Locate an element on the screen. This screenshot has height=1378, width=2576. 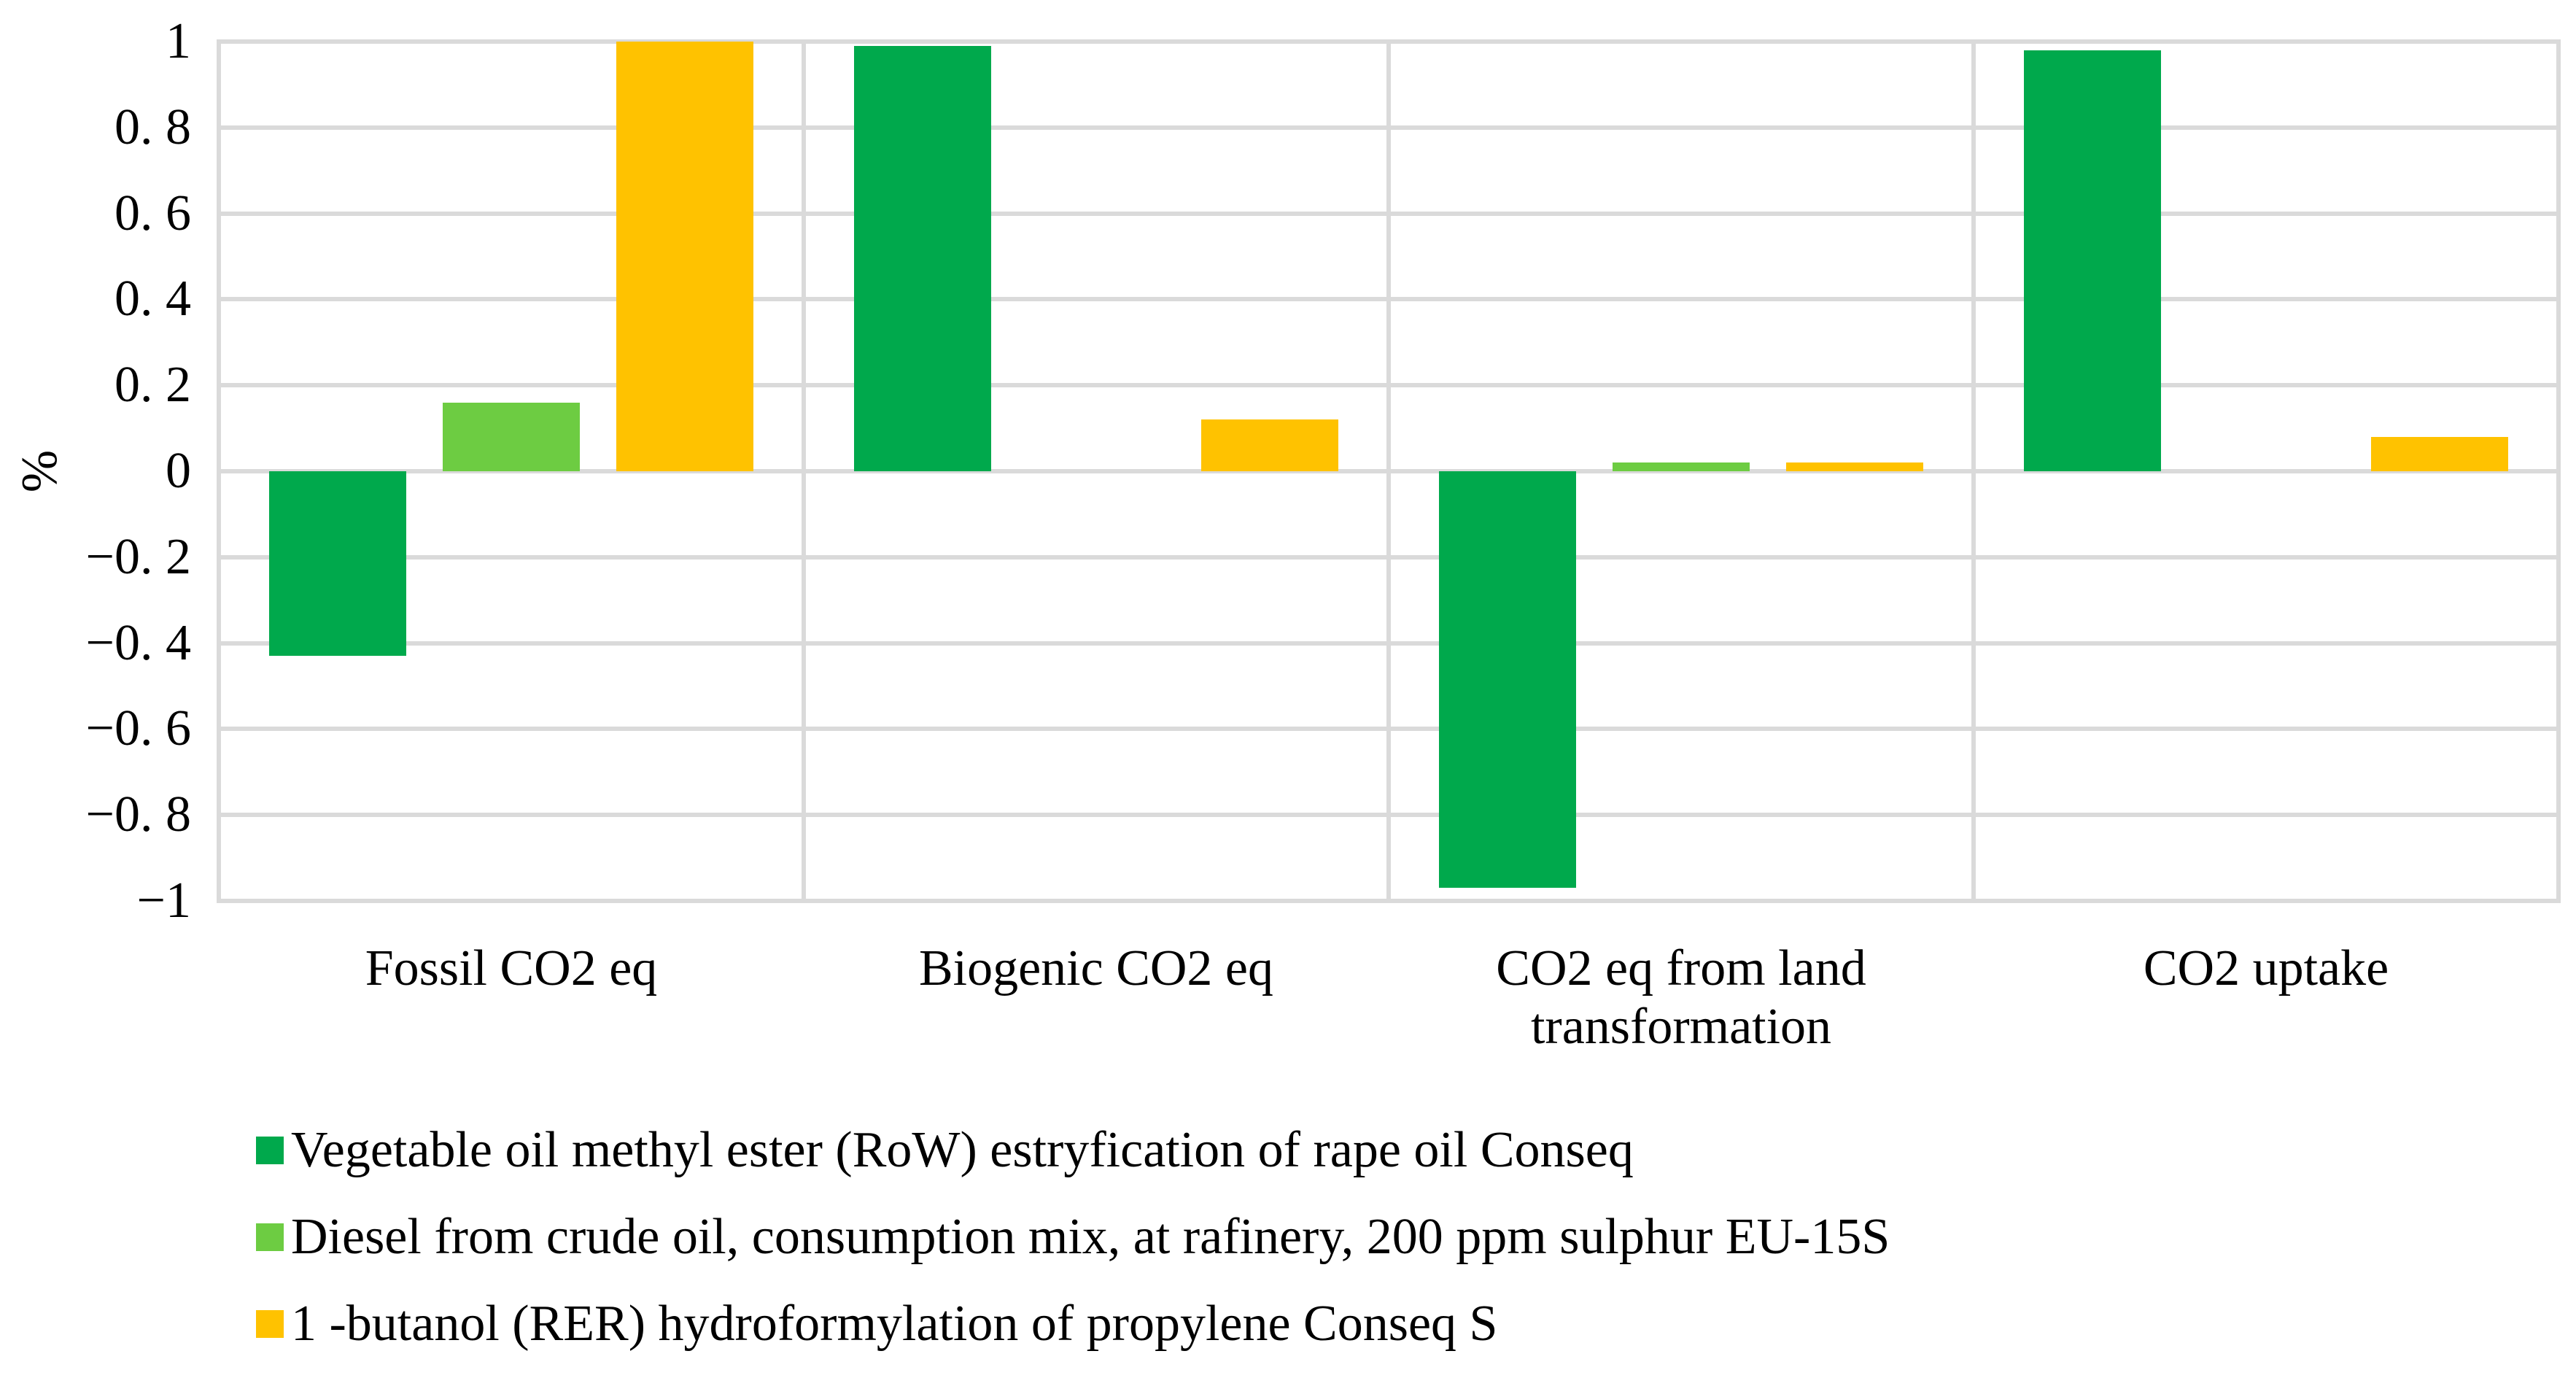
y-tick-label: −0. 6 is located at coordinates (138, 728).